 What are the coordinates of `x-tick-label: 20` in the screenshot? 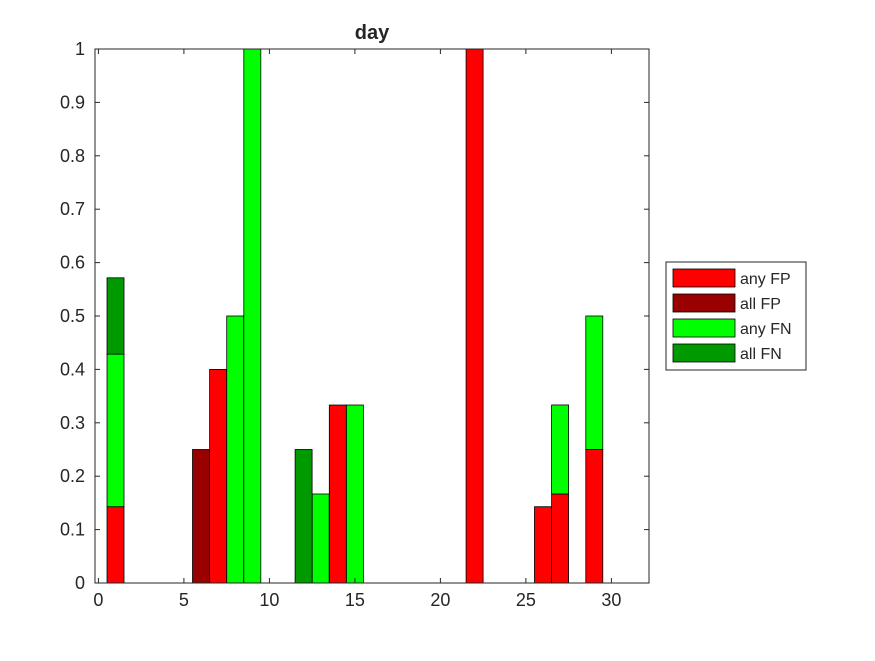 It's located at (440, 600).